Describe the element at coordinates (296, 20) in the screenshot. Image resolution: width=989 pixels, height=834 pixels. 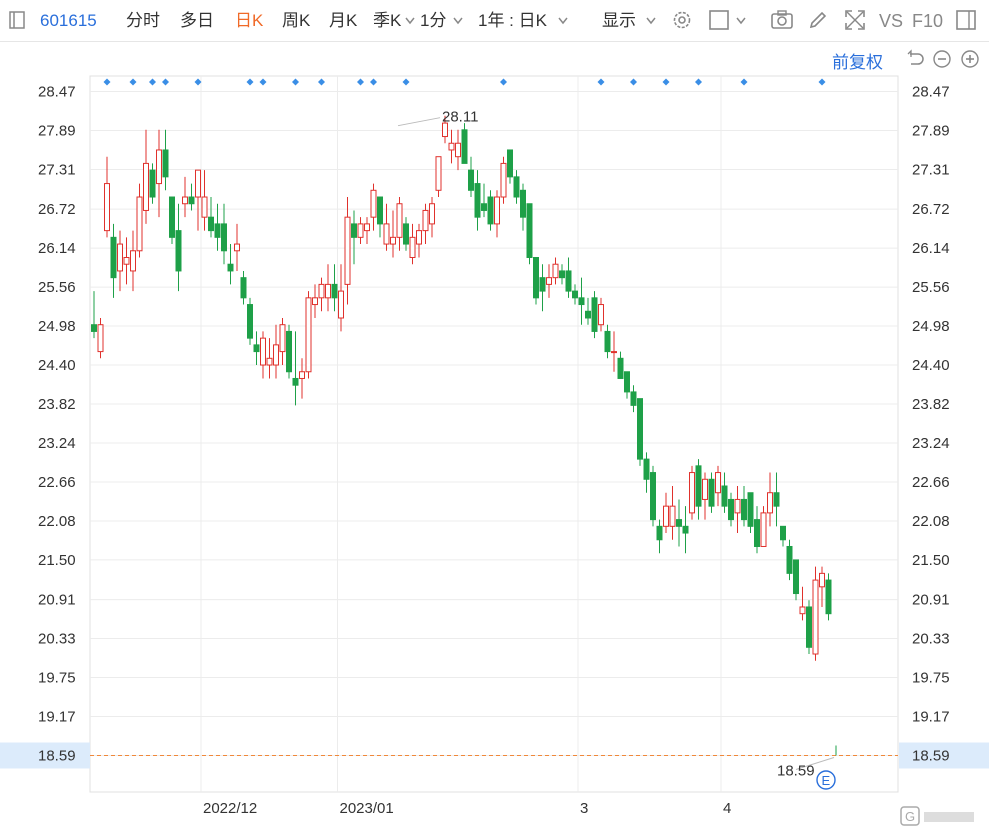
I see `tab-weekly-k: 周K` at that location.